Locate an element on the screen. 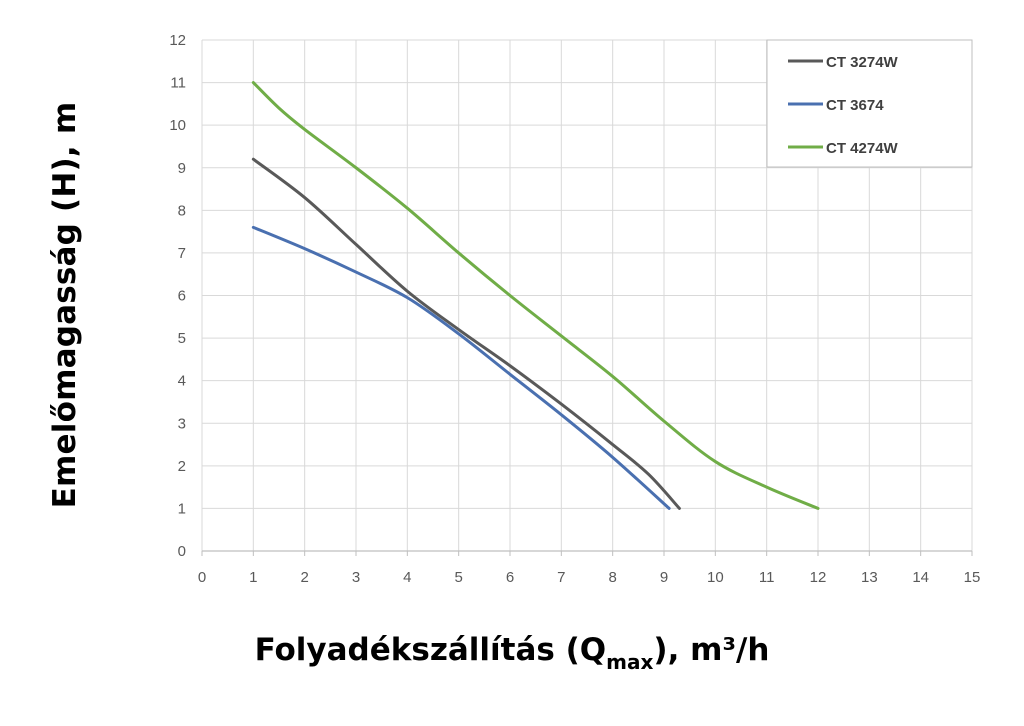 Image resolution: width=1024 pixels, height=726 pixels. x-tick-label: 1 is located at coordinates (253, 577).